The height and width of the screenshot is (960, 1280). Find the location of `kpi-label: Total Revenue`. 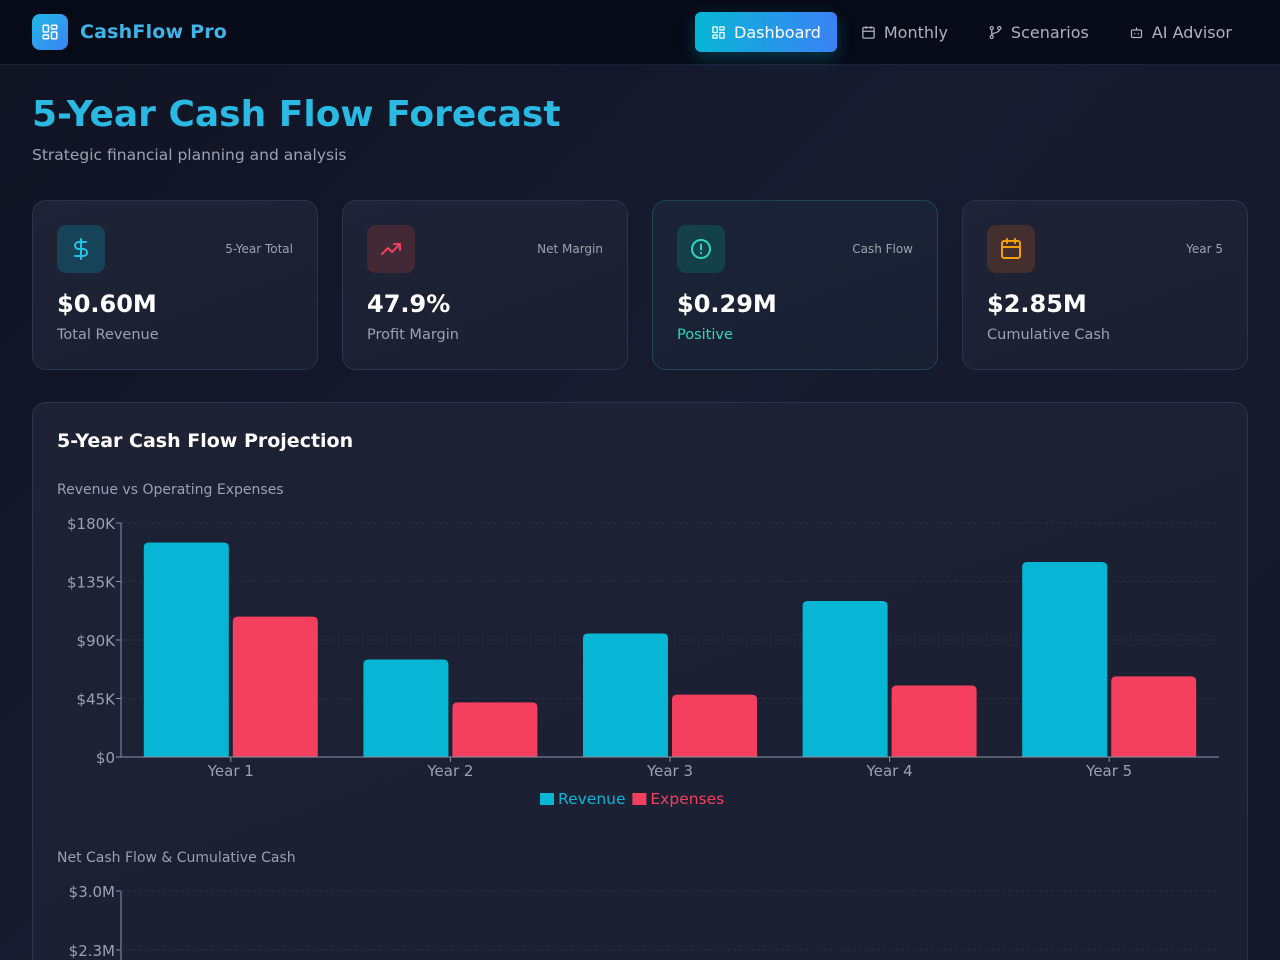

kpi-label: Total Revenue is located at coordinates (108, 335).